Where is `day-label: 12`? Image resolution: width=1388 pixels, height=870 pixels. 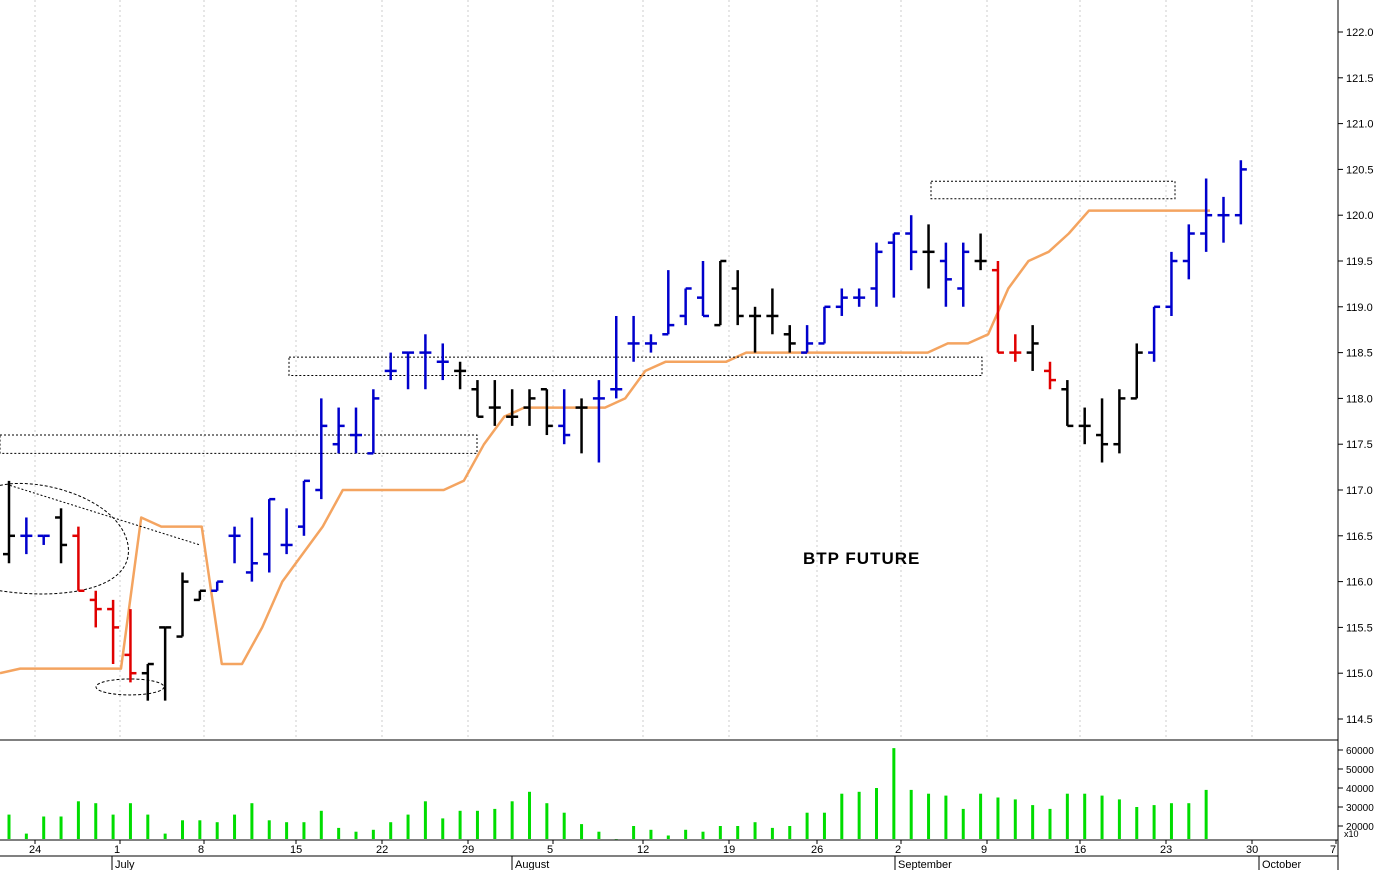 day-label: 12 is located at coordinates (643, 850).